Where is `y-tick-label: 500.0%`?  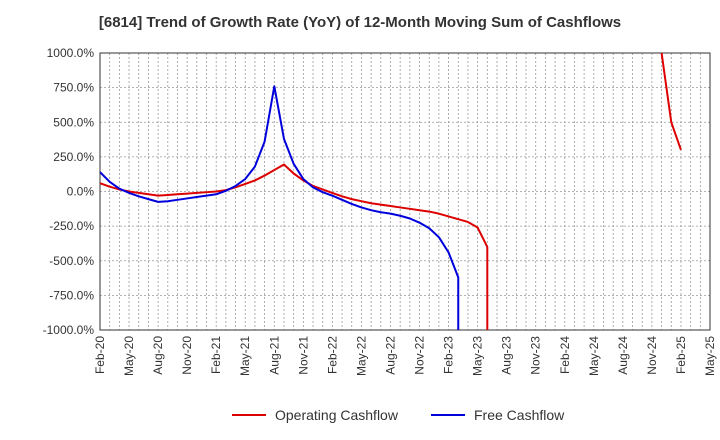
y-tick-label: 500.0% is located at coordinates (73, 122).